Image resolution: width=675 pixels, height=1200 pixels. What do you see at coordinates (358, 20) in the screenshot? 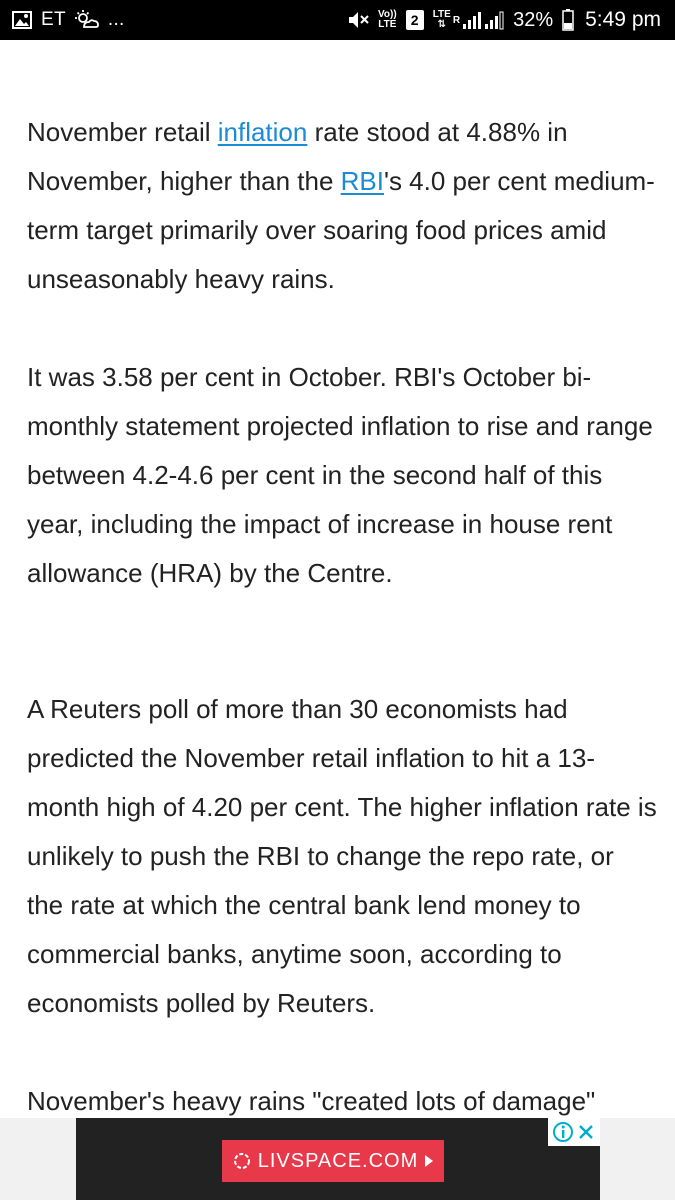
I see `mute-icon` at bounding box center [358, 20].